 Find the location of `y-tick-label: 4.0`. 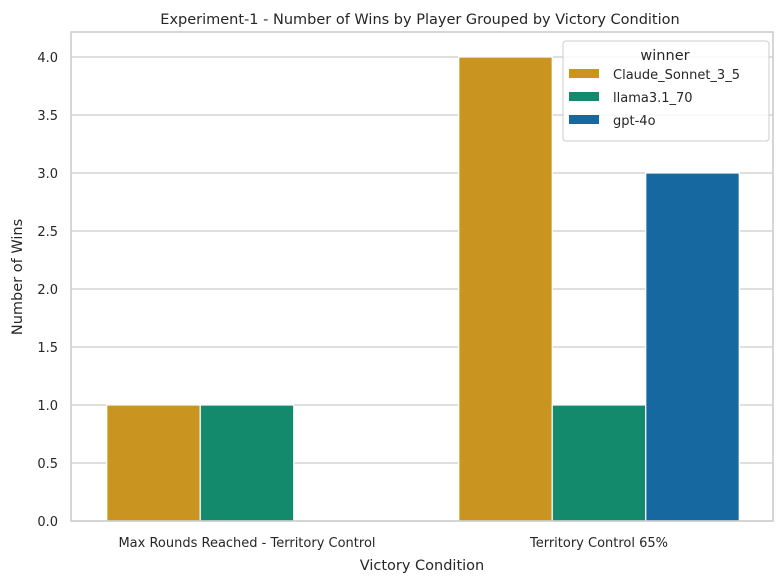

y-tick-label: 4.0 is located at coordinates (47, 58).